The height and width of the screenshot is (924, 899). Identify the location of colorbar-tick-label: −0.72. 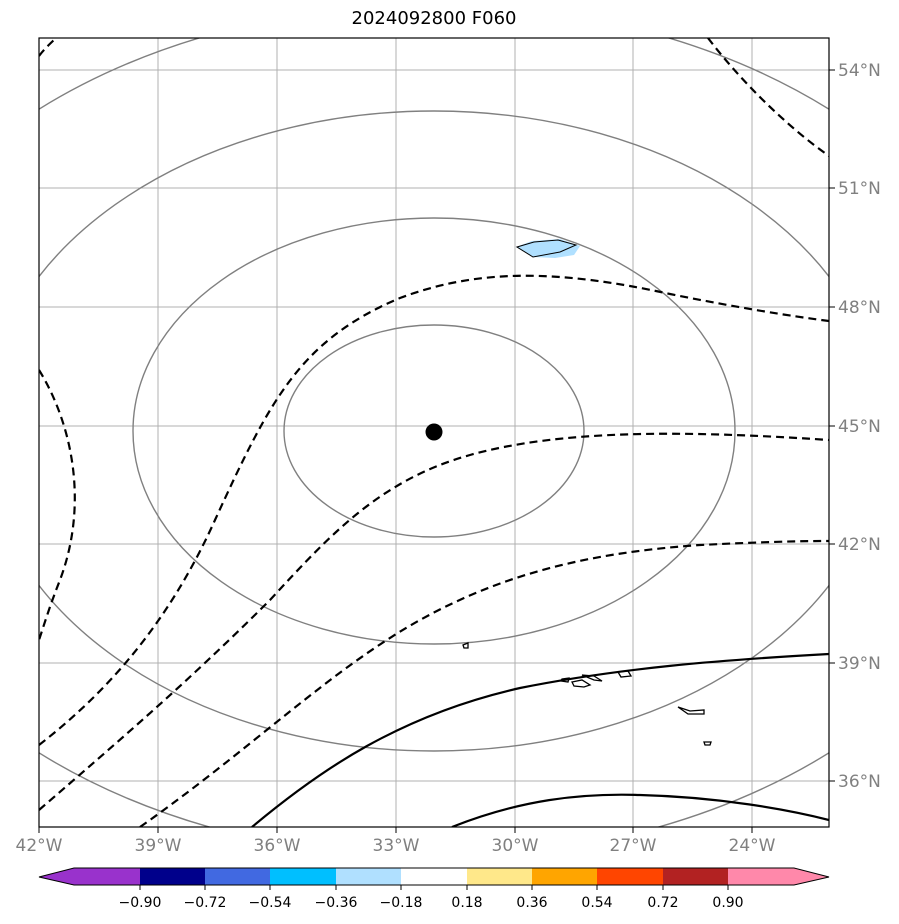
(205, 903).